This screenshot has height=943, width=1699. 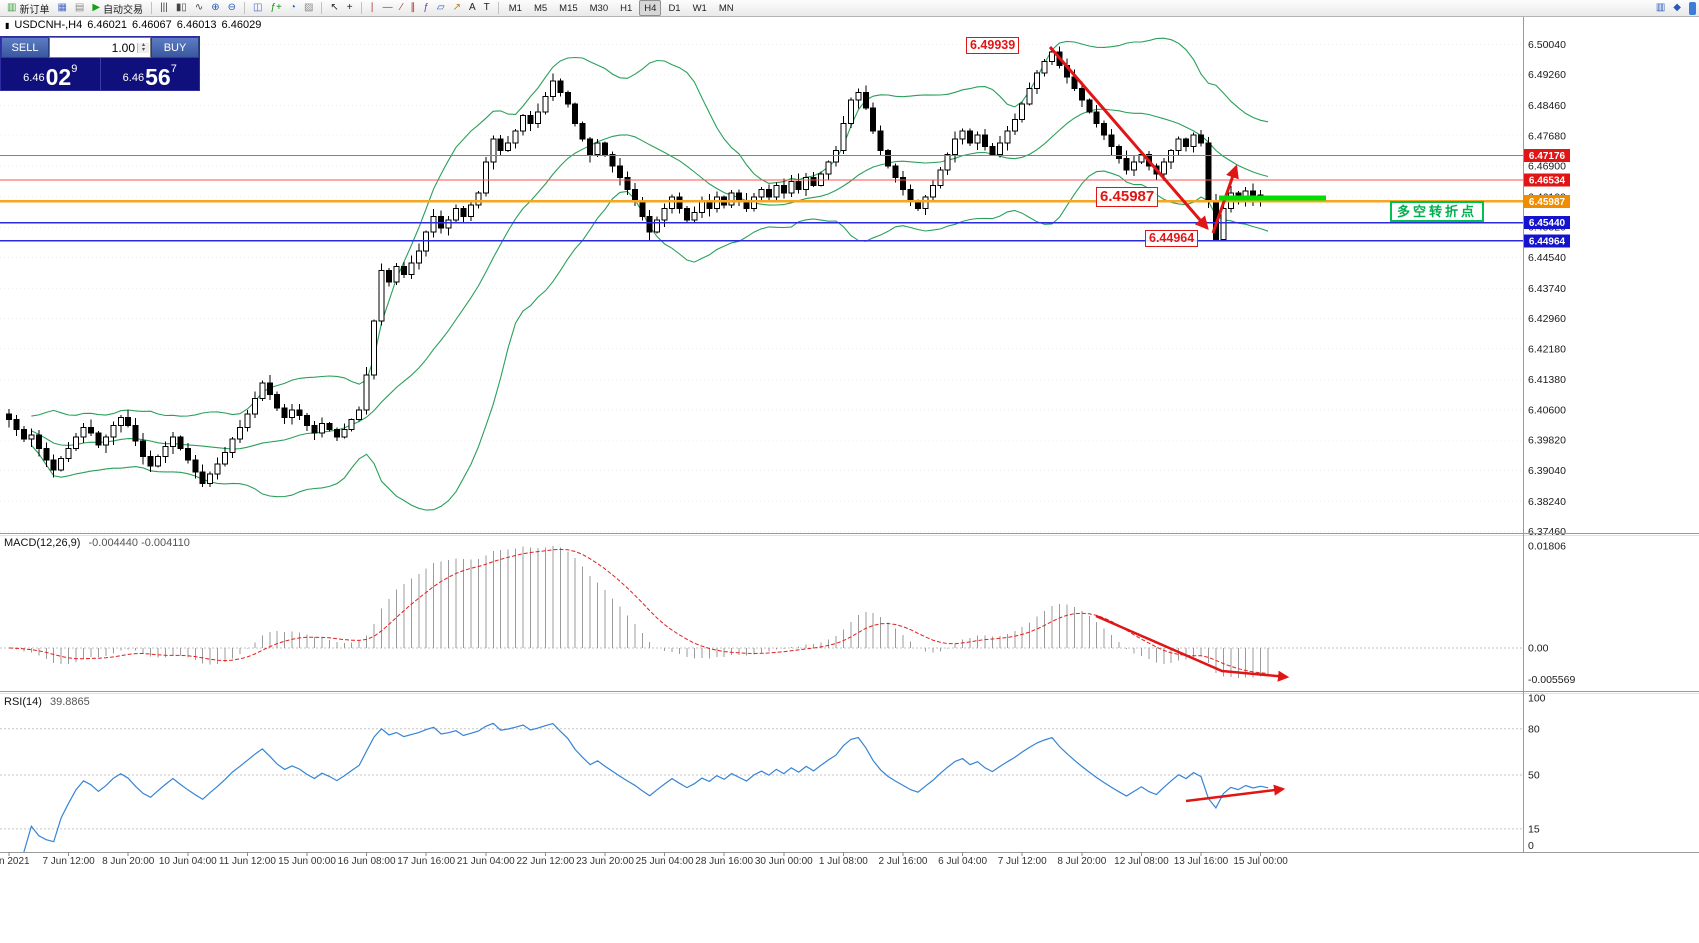 I want to click on low-price-annotation: 6.44964, so click(x=1172, y=238).